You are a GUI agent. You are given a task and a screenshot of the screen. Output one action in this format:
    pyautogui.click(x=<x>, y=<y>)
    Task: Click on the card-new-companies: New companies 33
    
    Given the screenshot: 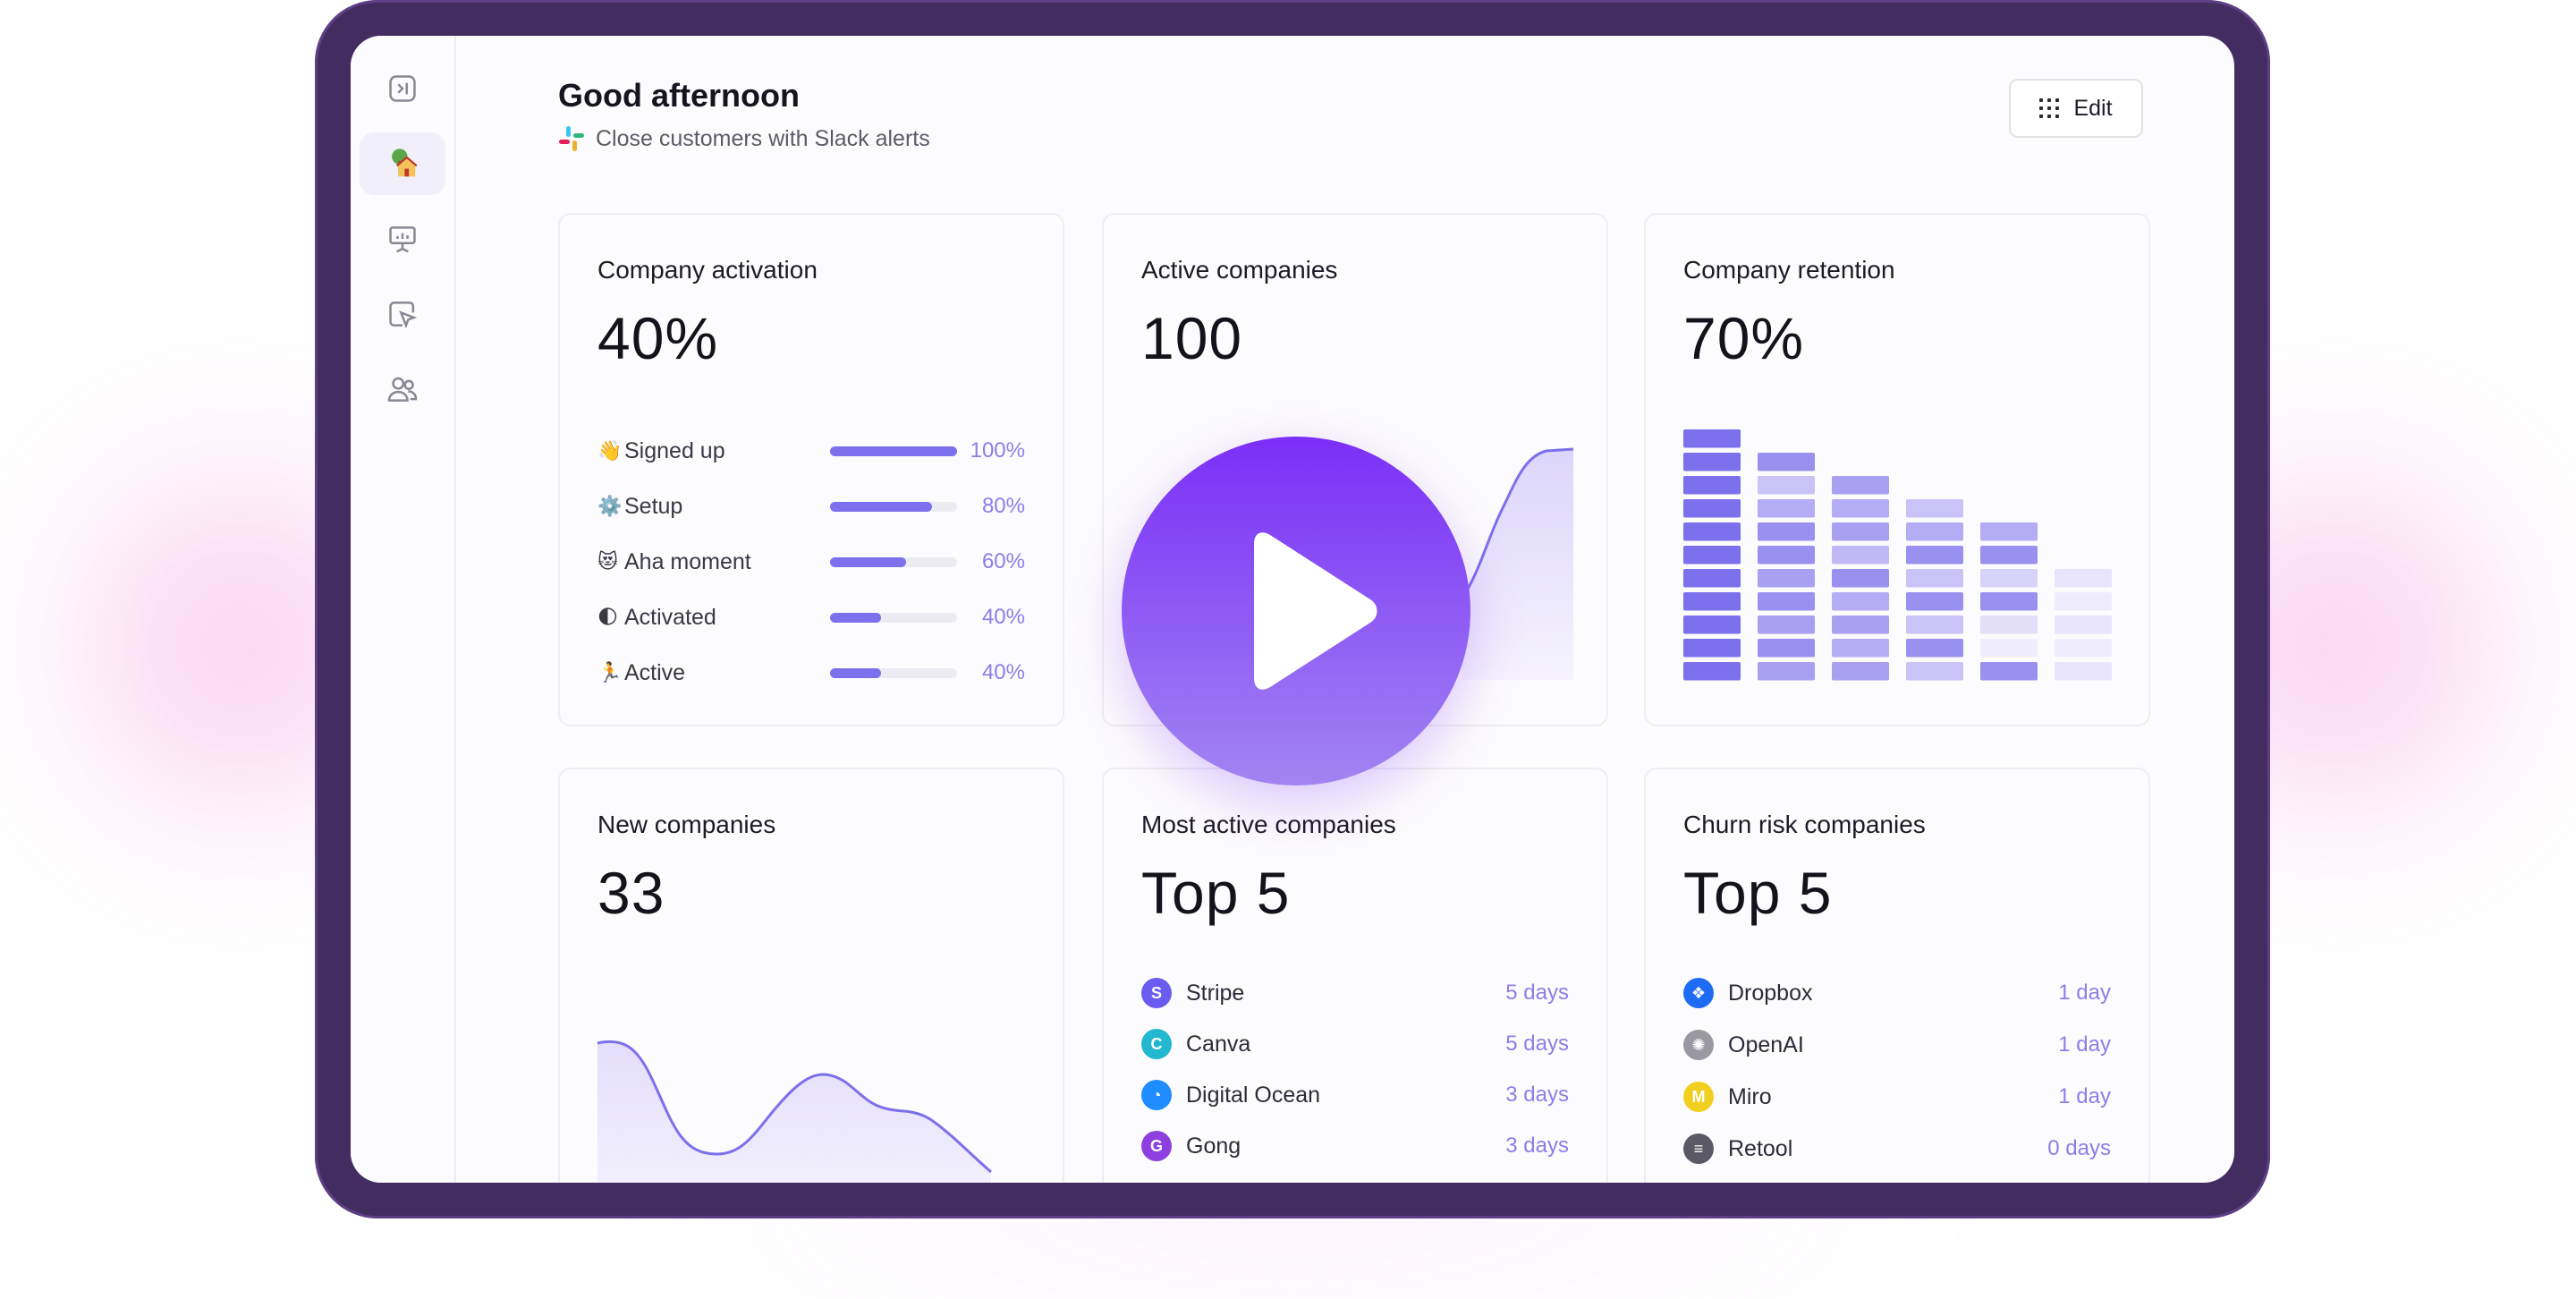 What is the action you would take?
    pyautogui.click(x=811, y=975)
    